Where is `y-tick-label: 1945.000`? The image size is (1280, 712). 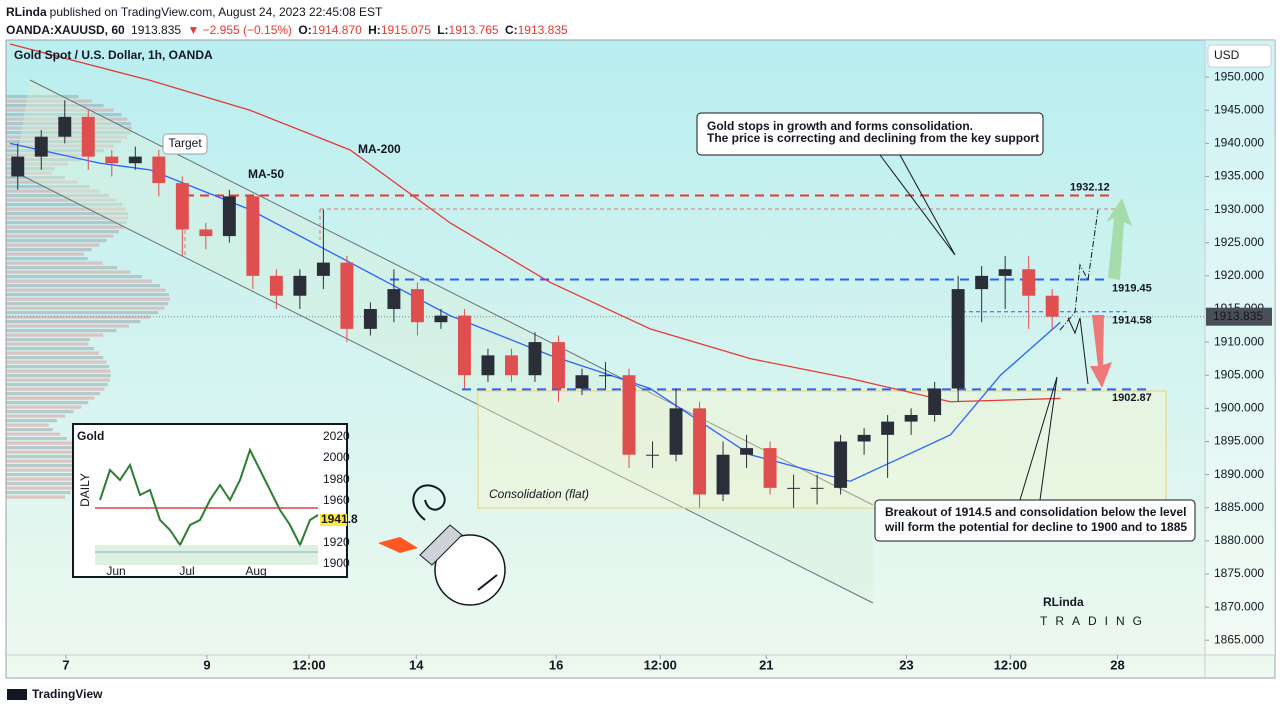
y-tick-label: 1945.000 is located at coordinates (1239, 109).